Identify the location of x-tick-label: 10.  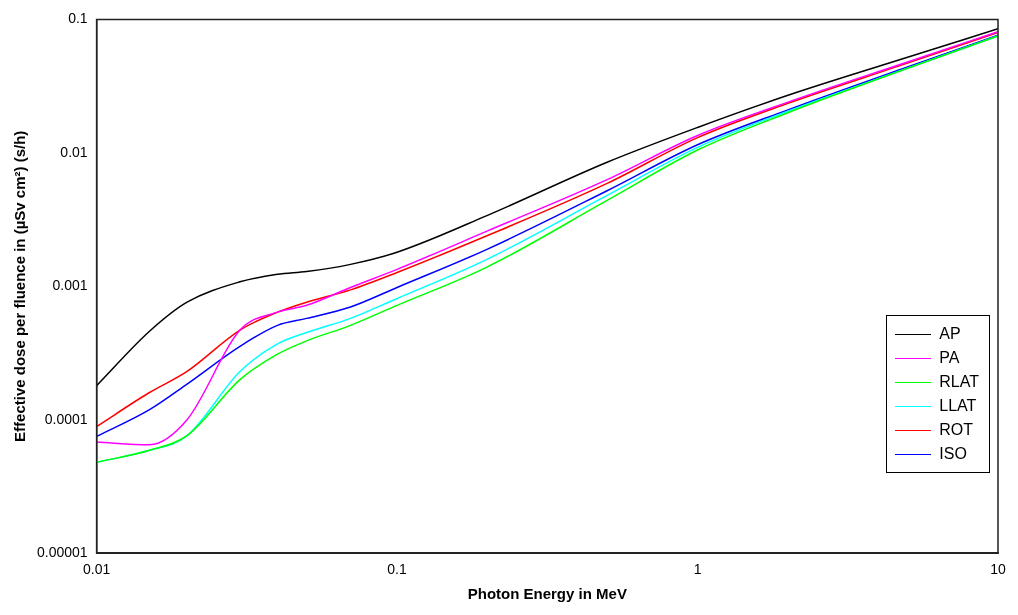
(998, 569).